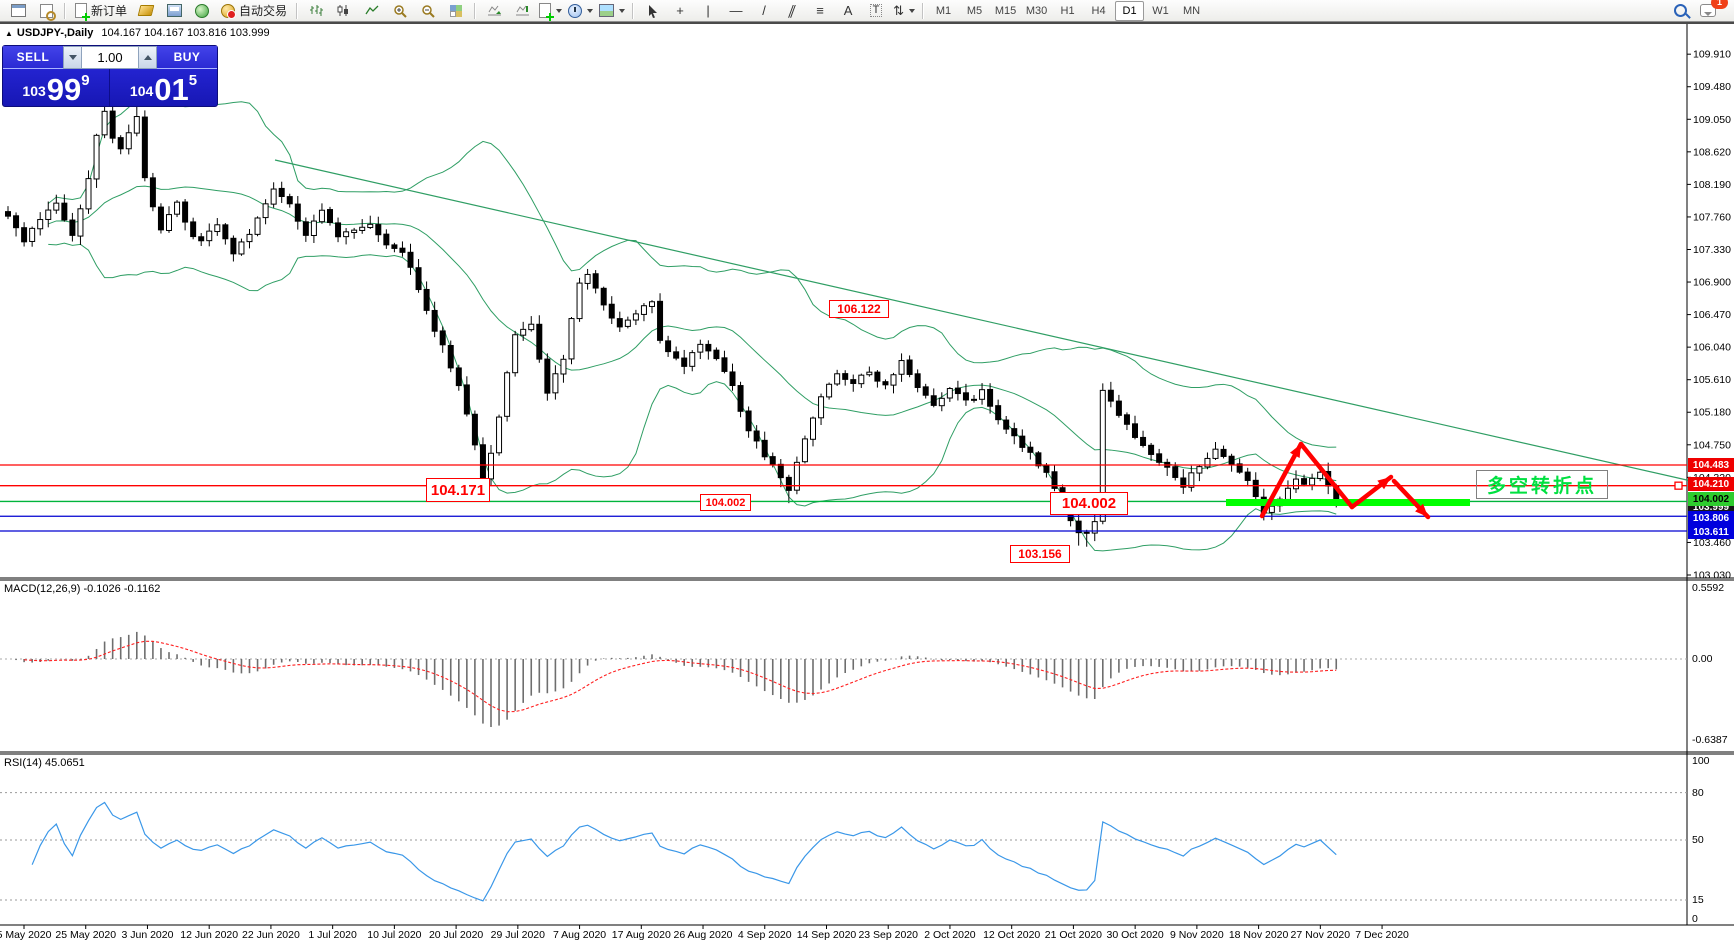 Image resolution: width=1734 pixels, height=947 pixels. I want to click on candlestick-chart-icon, so click(343, 10).